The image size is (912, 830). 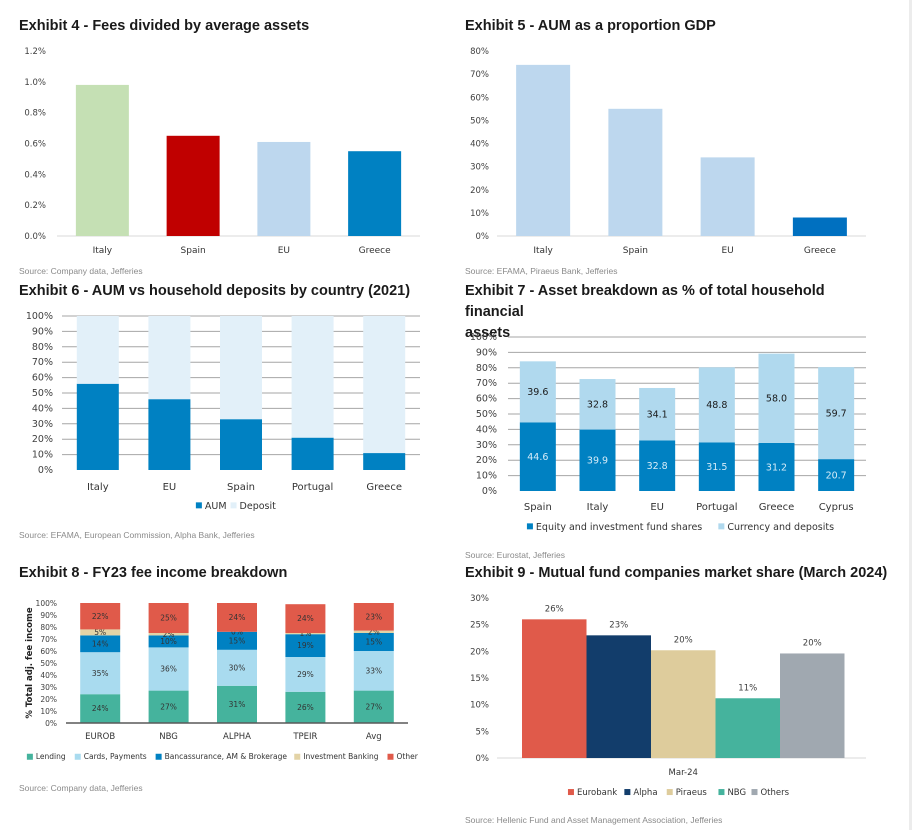 I want to click on ex8-data-label: 35%, so click(x=100, y=673).